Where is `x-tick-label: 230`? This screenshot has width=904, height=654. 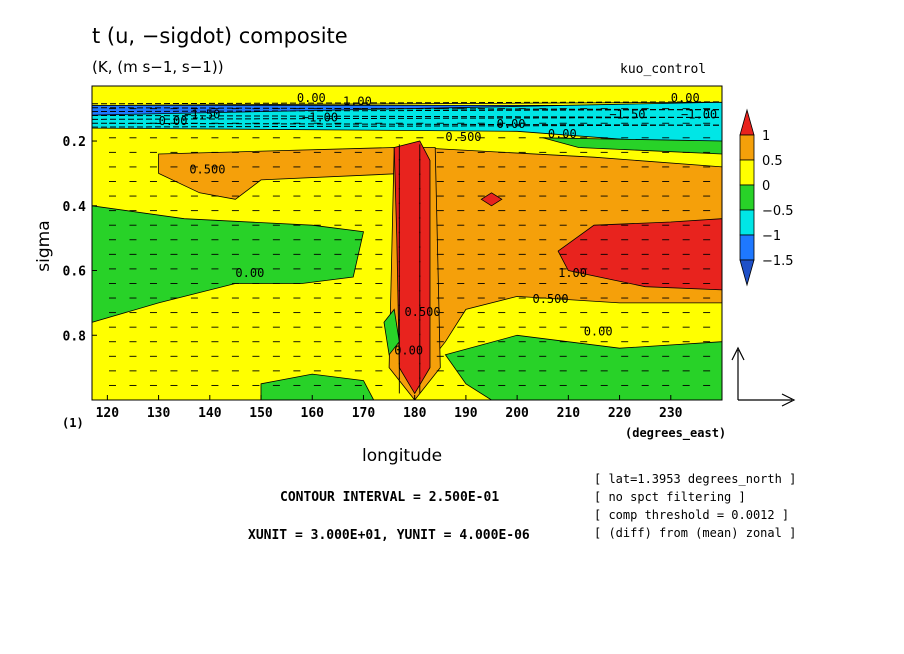 x-tick-label: 230 is located at coordinates (671, 413).